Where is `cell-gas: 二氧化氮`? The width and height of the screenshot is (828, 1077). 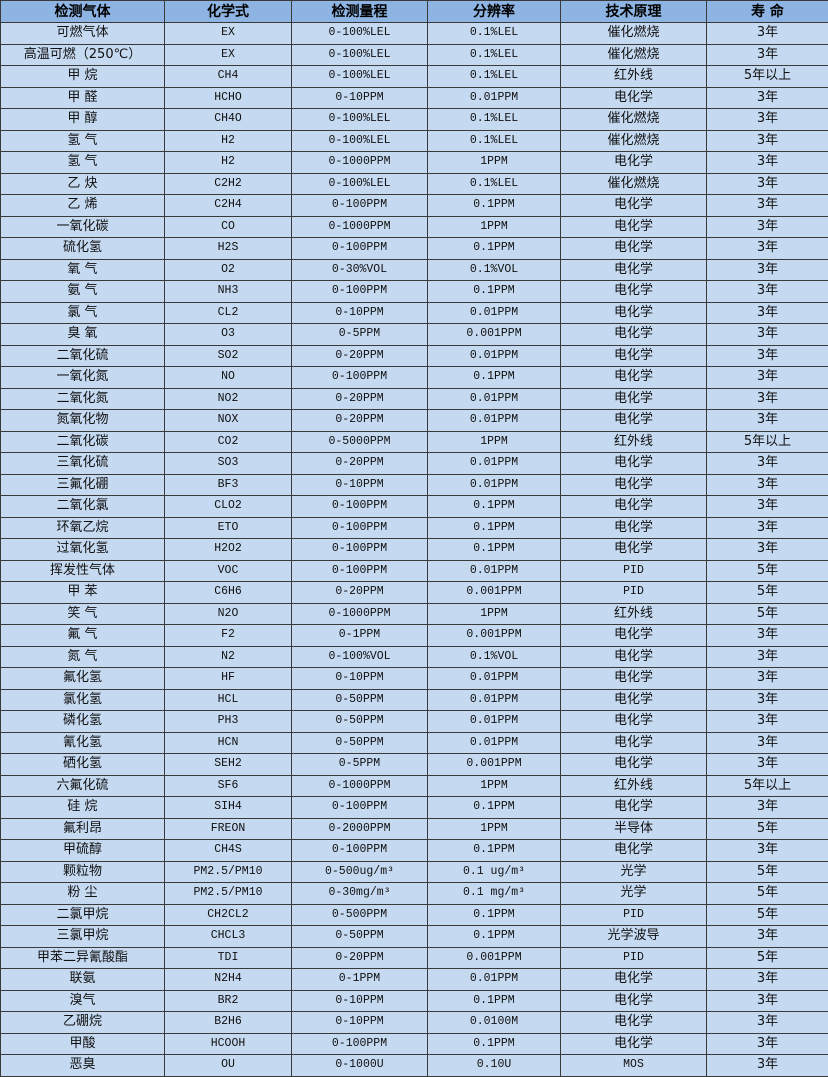
cell-gas: 二氧化氮 is located at coordinates (83, 399).